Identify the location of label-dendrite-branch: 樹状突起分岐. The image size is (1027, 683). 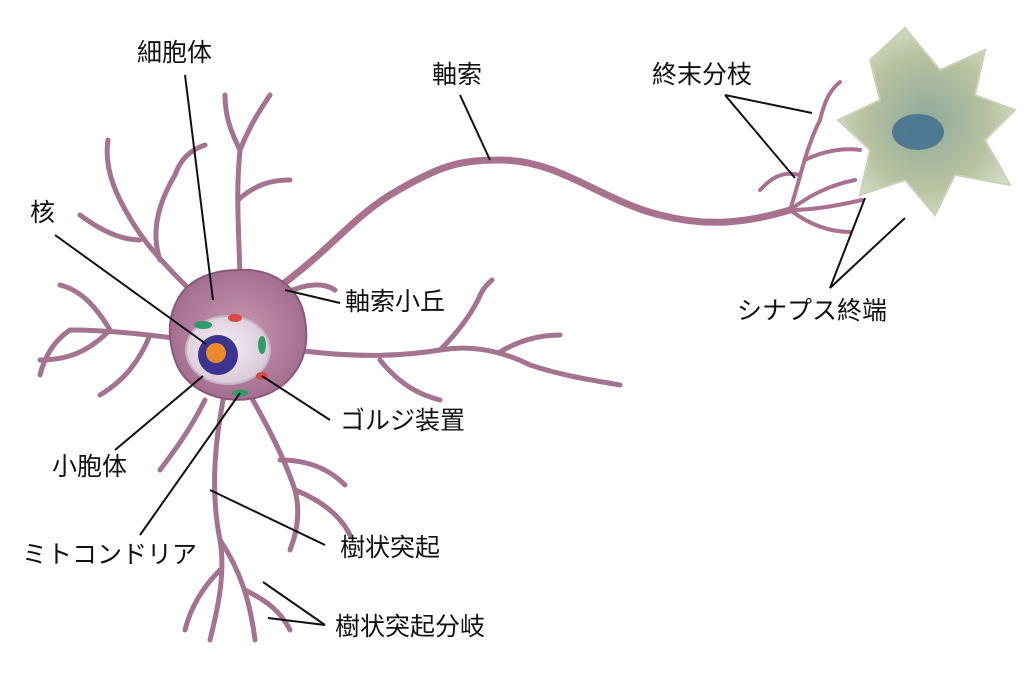
(410, 626).